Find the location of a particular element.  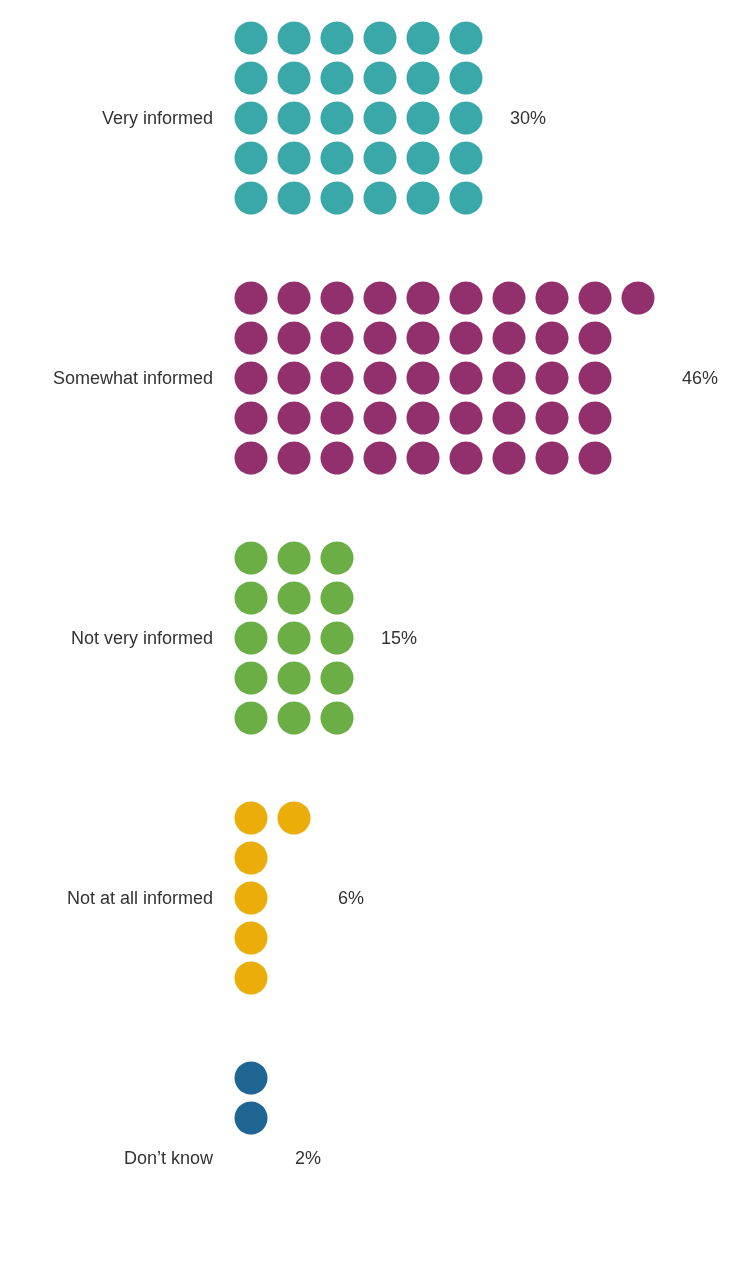

category-label: Not at all informed is located at coordinates (139, 898).